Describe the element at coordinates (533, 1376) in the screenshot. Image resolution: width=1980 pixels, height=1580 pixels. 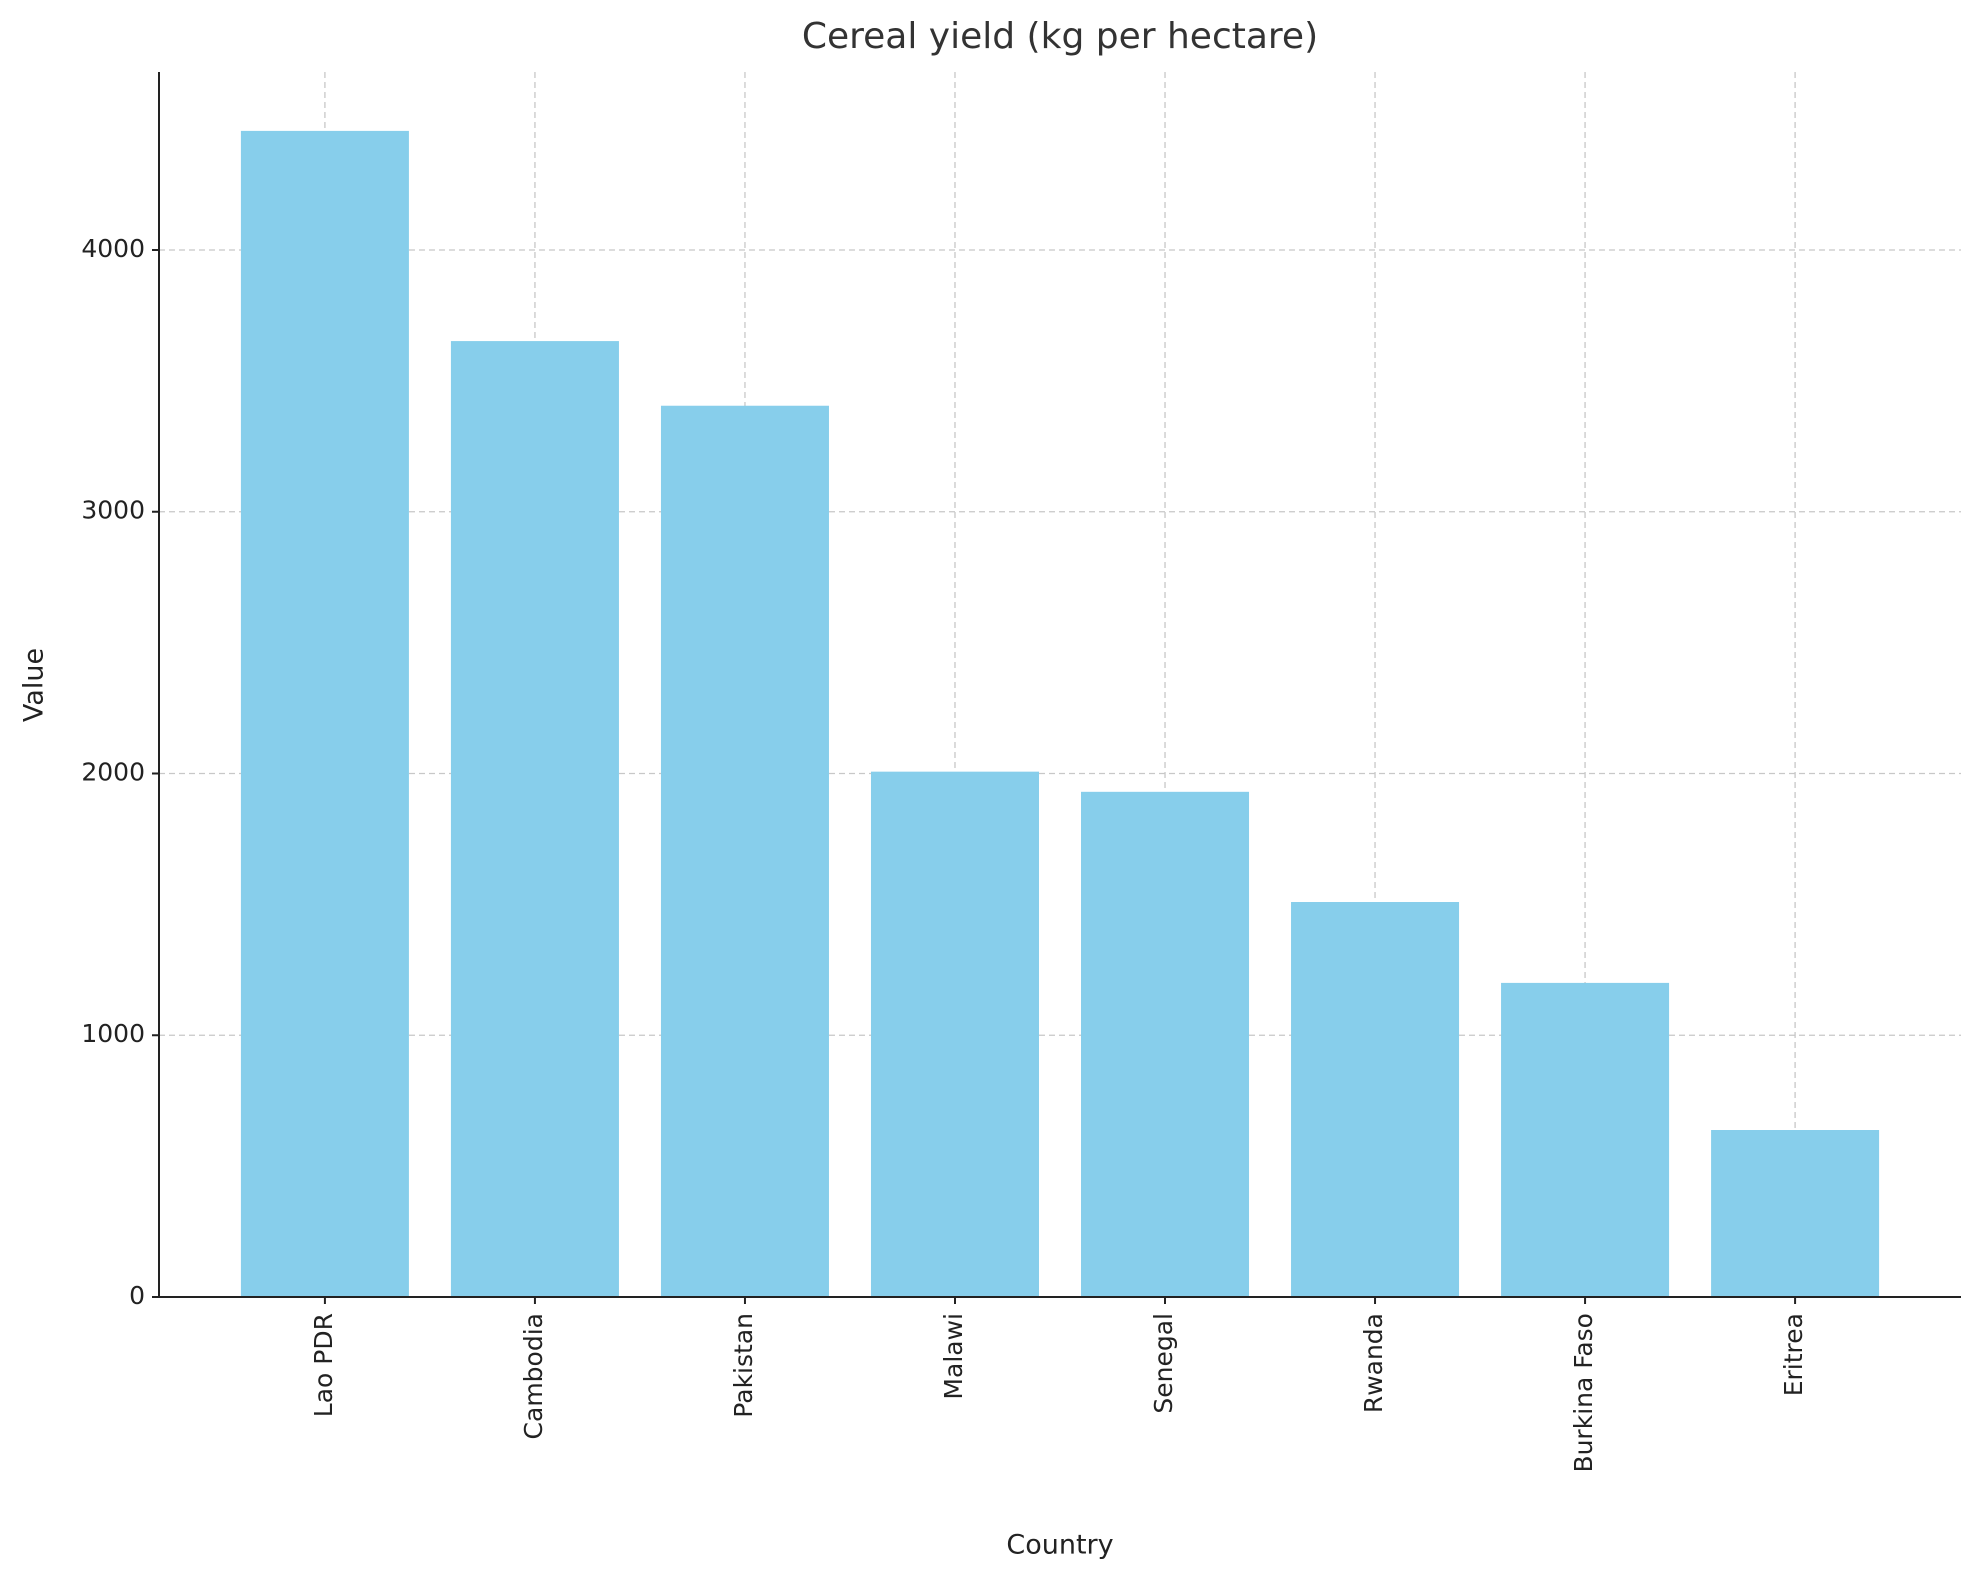
I see `x-tick-label: Cambodia` at that location.